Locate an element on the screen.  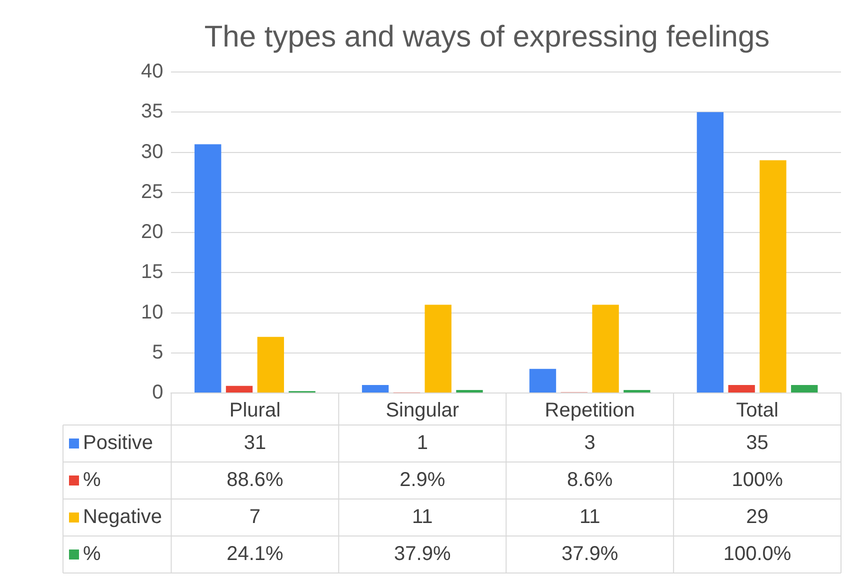
data-label: 3 is located at coordinates (590, 443).